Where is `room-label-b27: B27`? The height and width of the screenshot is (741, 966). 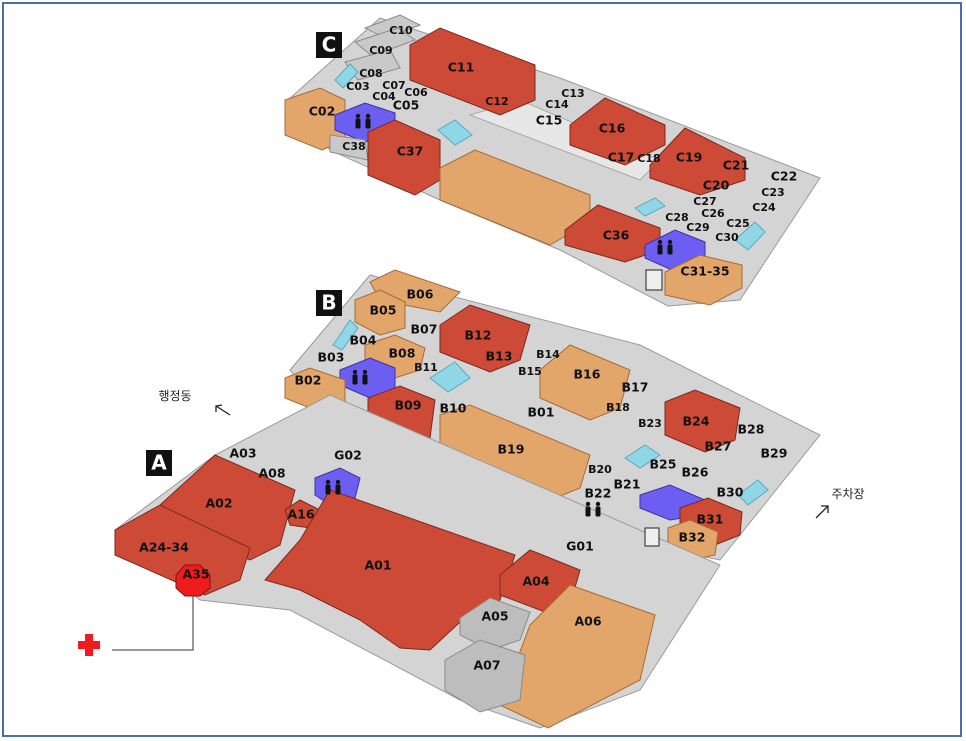
room-label-b27: B27 is located at coordinates (718, 446).